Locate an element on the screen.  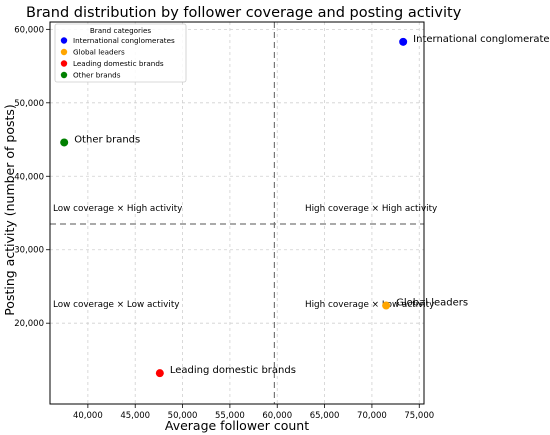
quadrant-label-bottom-left: Low coverage × Low activity is located at coordinates (116, 305).